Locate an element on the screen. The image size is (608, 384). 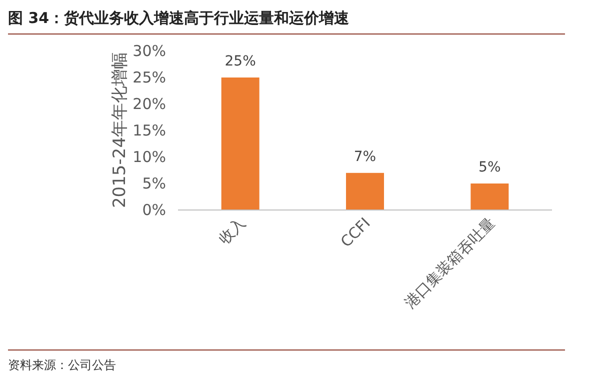
x-tick-label: 港口集装箱吞吐量 is located at coordinates (449, 263).